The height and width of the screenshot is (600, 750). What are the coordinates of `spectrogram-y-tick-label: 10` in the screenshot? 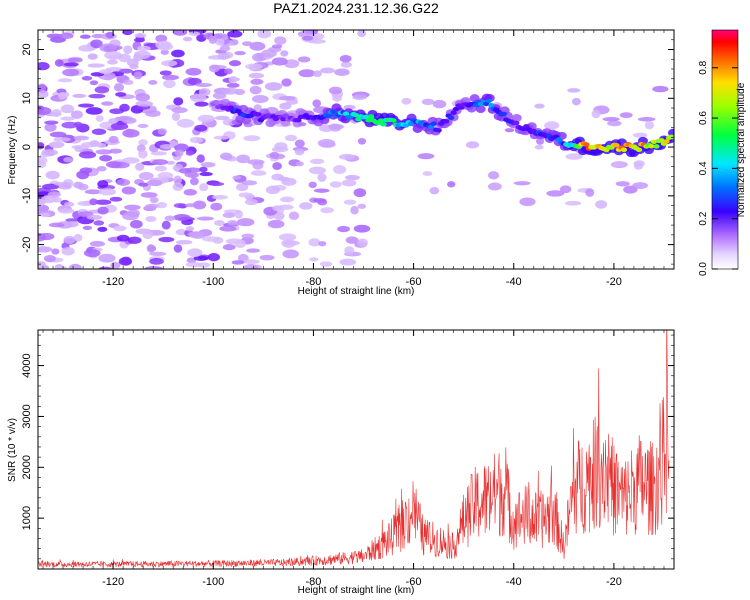 It's located at (27, 98).